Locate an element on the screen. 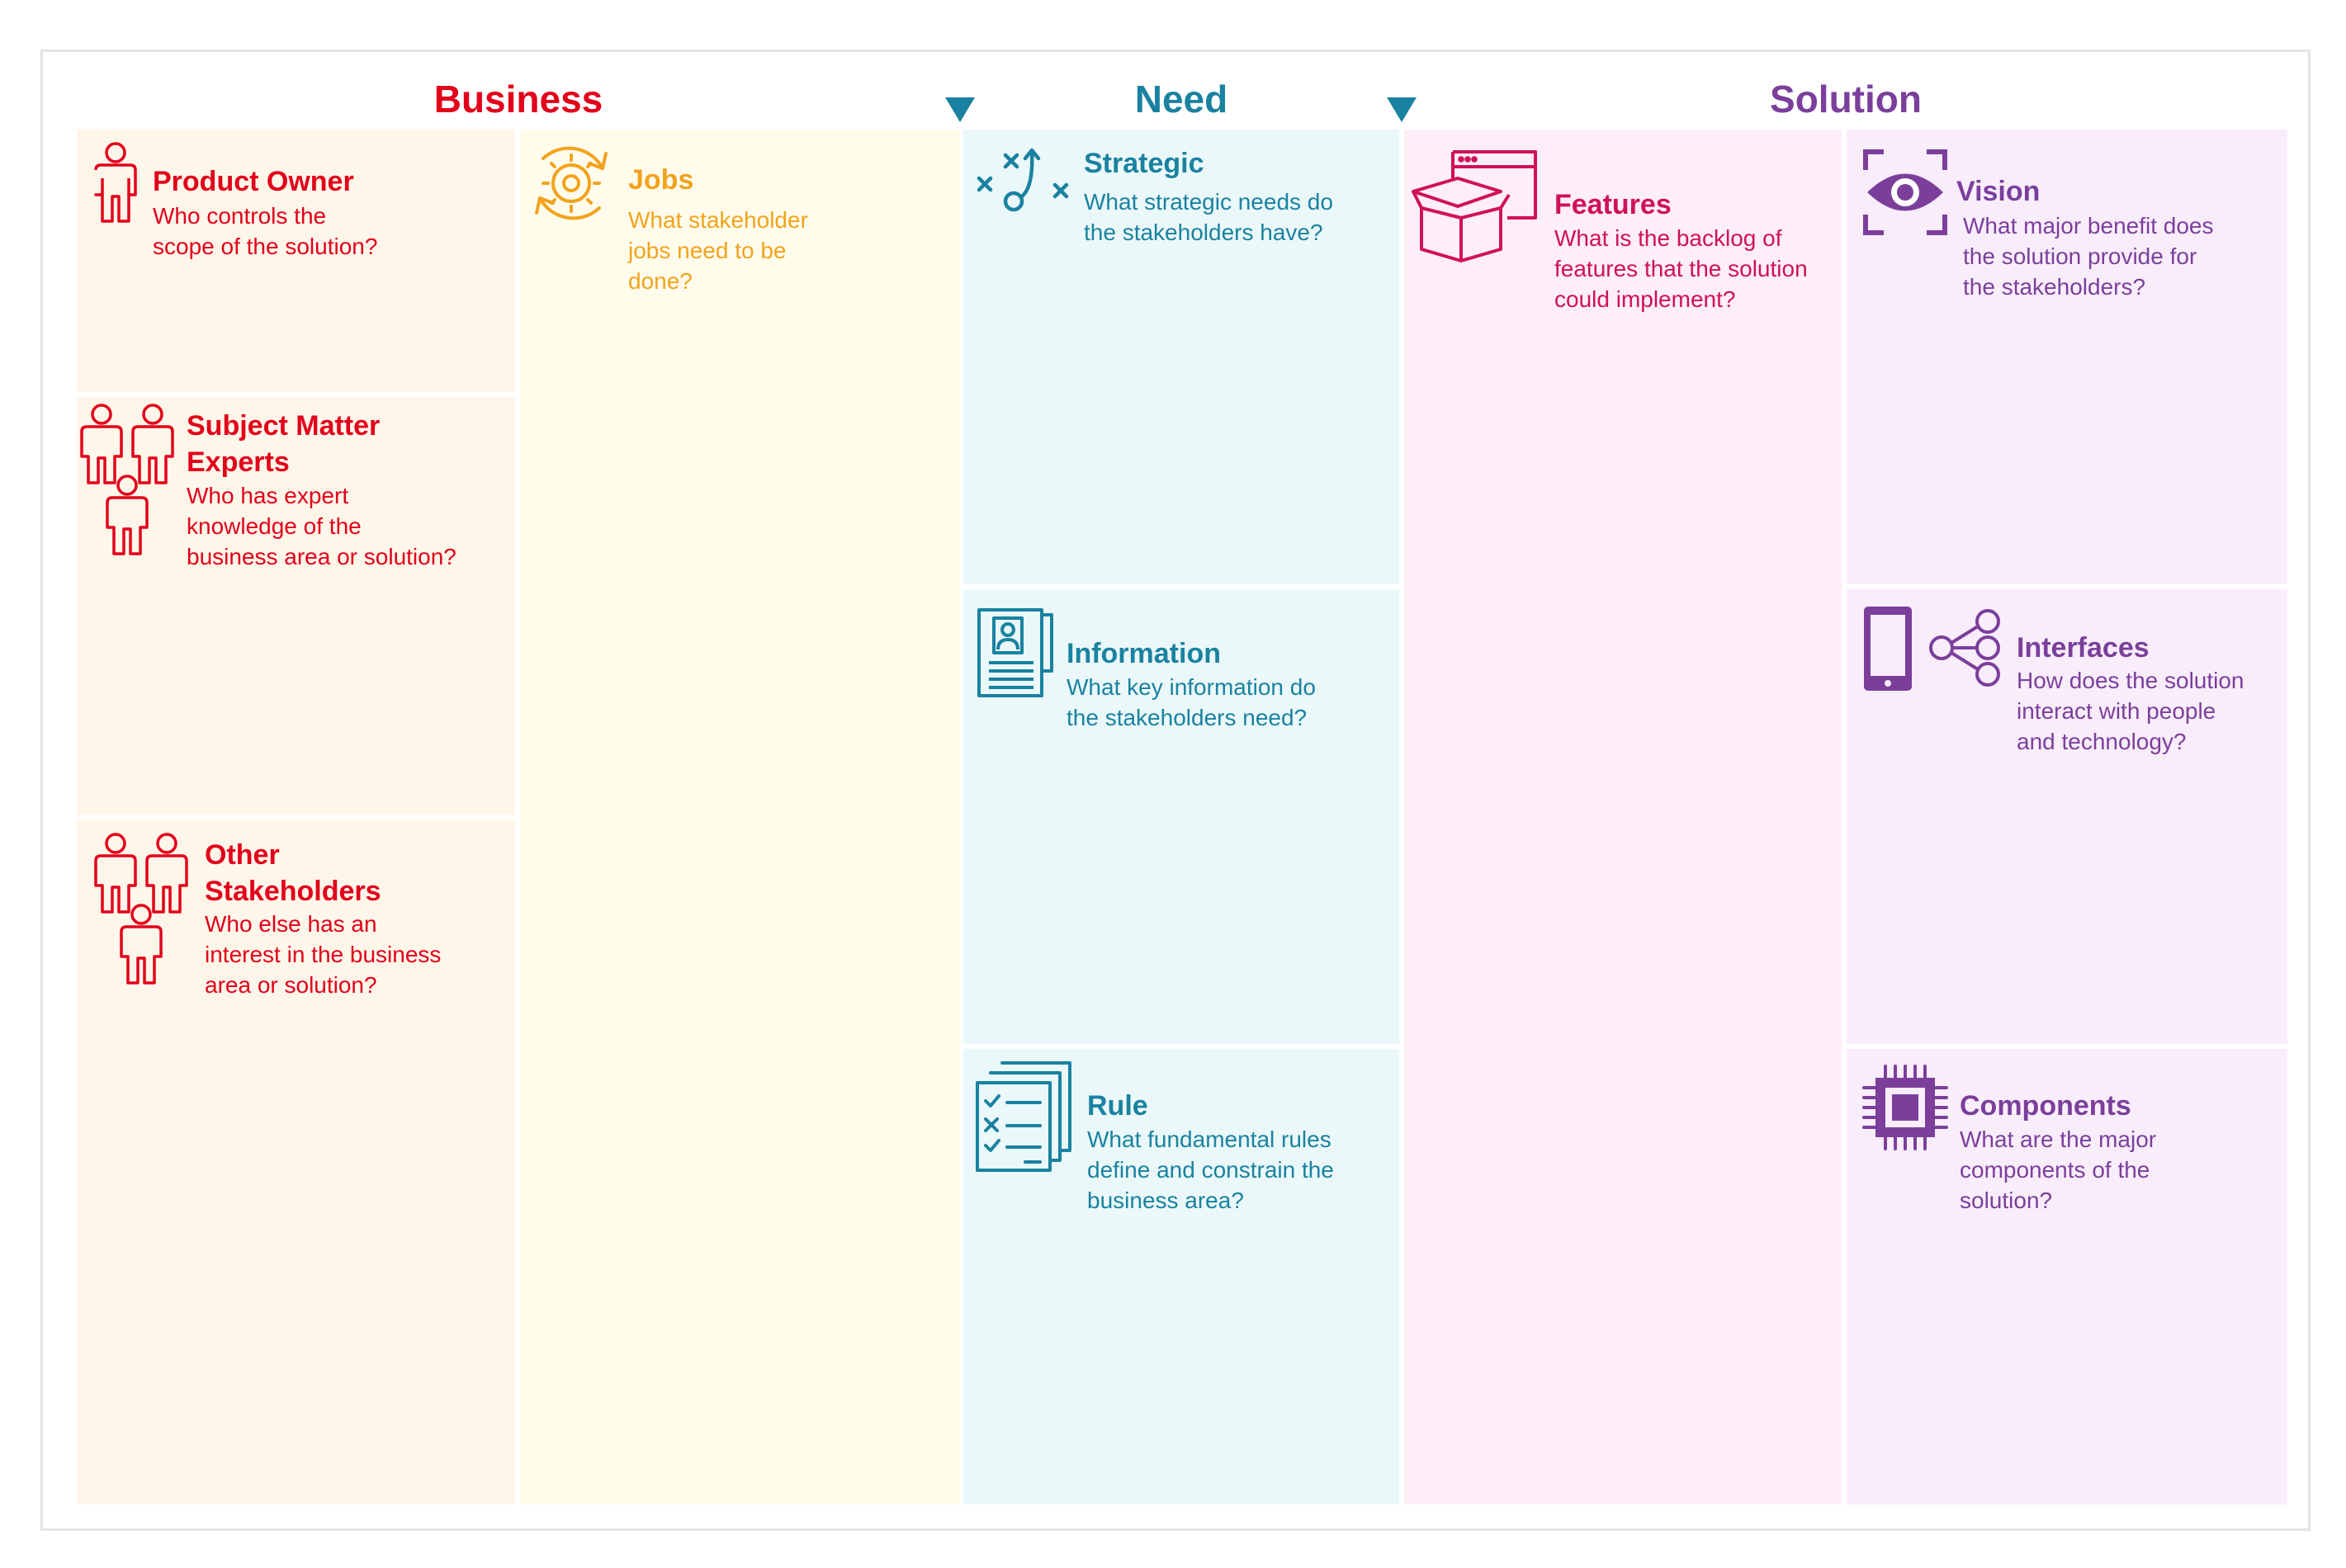 This screenshot has width=2346, height=1568. panel-strategic is located at coordinates (1181, 357).